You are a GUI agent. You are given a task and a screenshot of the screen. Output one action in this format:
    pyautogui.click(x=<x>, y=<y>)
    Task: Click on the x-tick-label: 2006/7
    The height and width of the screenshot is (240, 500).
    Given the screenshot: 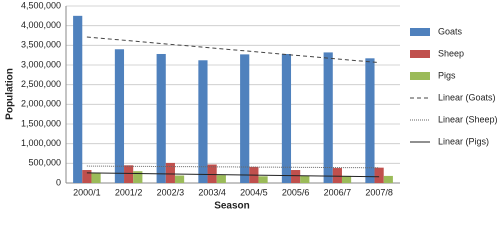 What is the action you would take?
    pyautogui.click(x=338, y=192)
    